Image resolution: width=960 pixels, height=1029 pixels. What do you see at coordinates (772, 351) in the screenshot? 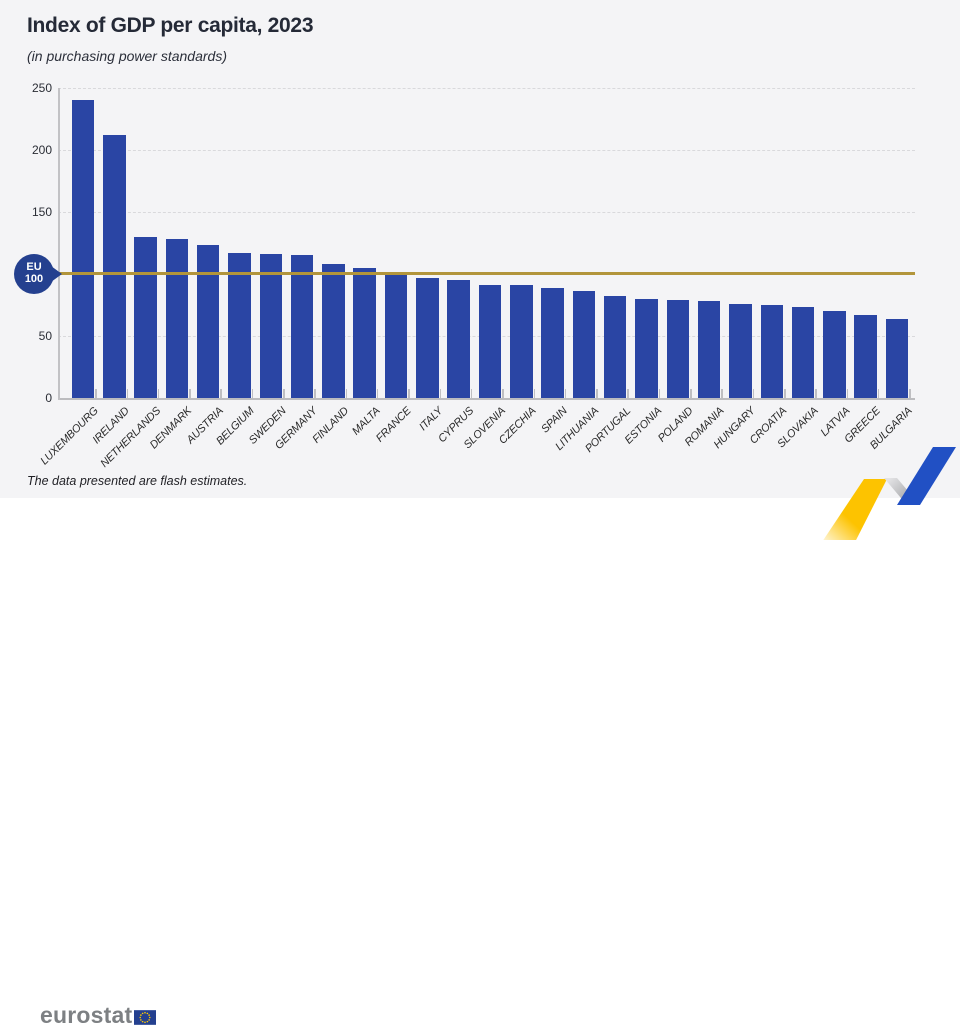
I see `bar-croatia` at bounding box center [772, 351].